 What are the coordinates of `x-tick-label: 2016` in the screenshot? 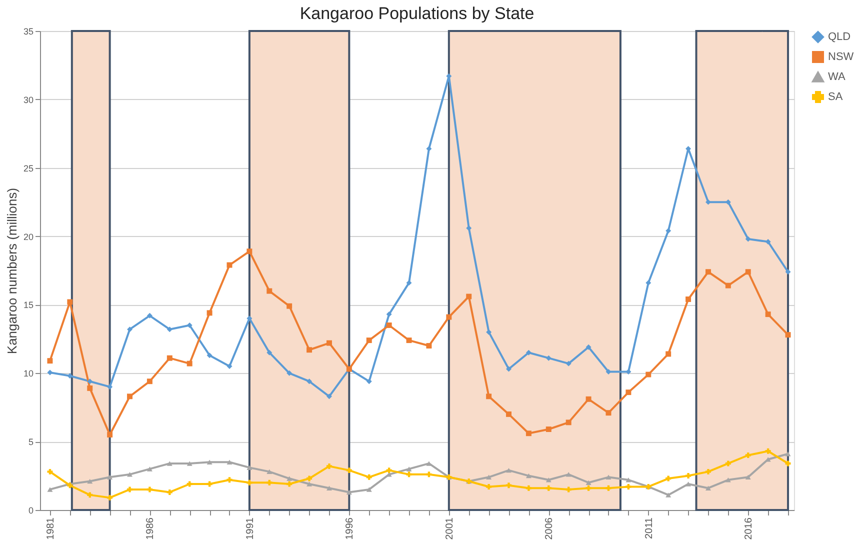 It's located at (749, 528).